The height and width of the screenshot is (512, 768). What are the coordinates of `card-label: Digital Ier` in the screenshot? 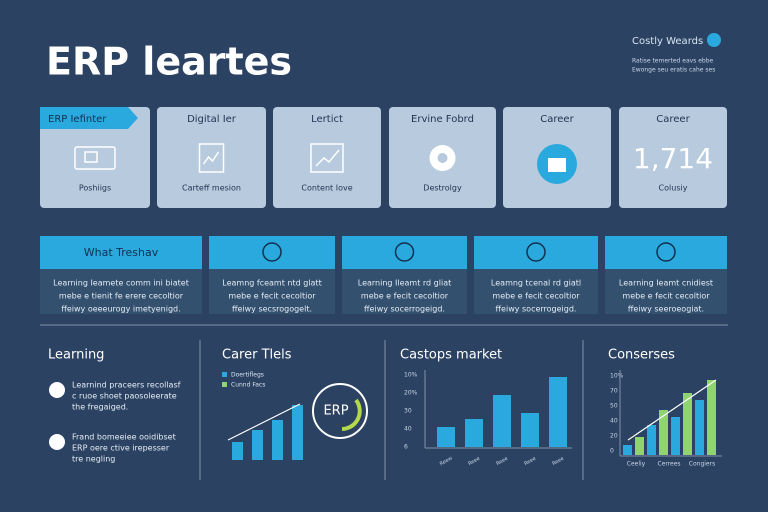 It's located at (212, 119).